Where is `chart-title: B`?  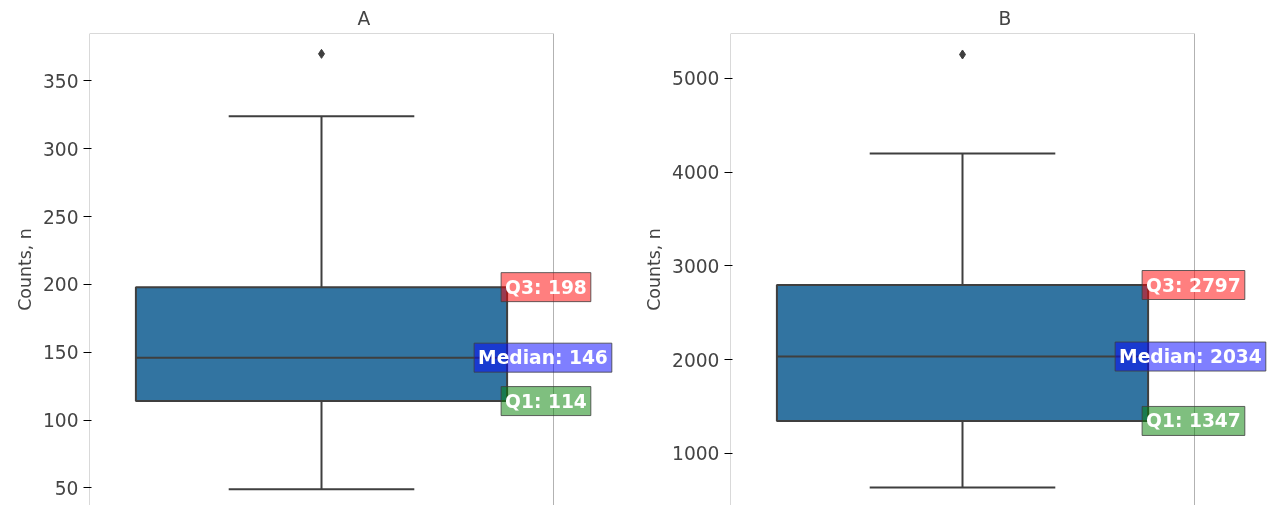 chart-title: B is located at coordinates (1005, 18).